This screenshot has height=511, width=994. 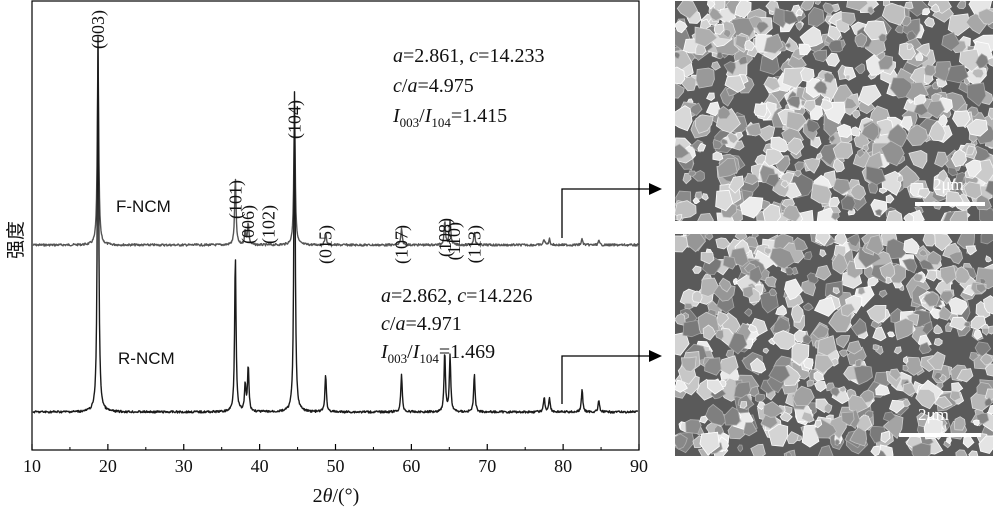 I want to click on svg-text: I003/I104=1.415, so click(x=449, y=117).